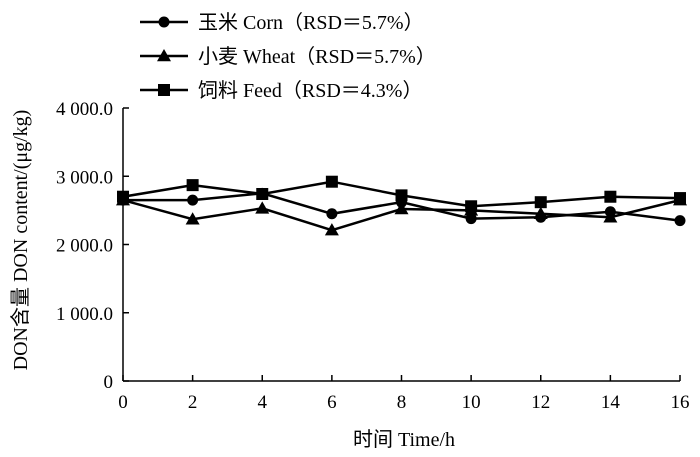 The image size is (700, 457). I want to click on x-tick-label: 10, so click(471, 402).